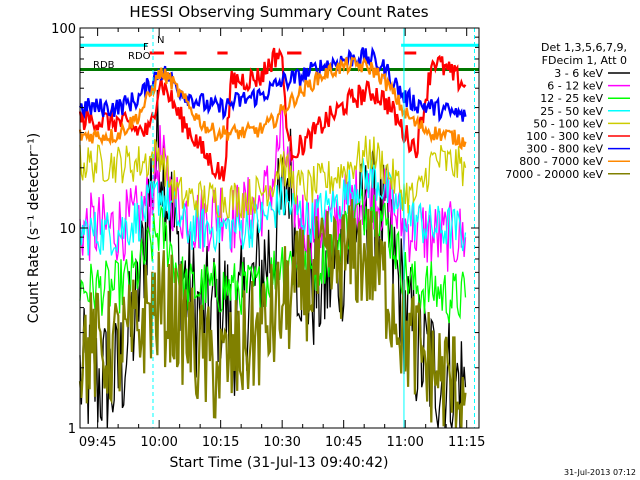  Describe the element at coordinates (160, 40) in the screenshot. I see `flag-label: N` at that location.